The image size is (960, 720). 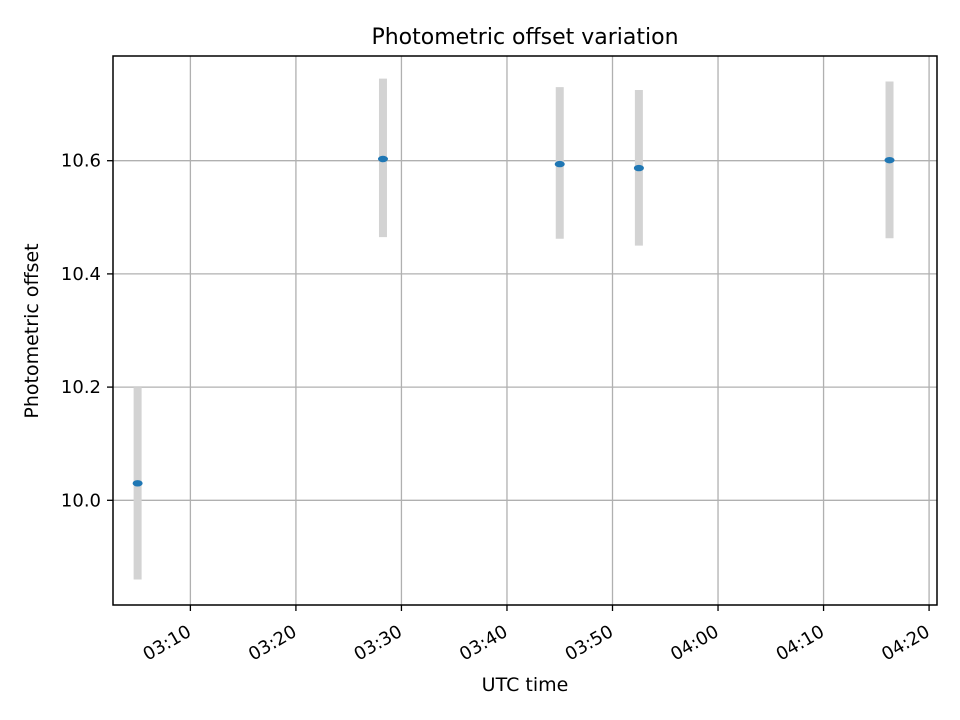 What do you see at coordinates (81, 500) in the screenshot?
I see `y-tick-label: 10.0` at bounding box center [81, 500].